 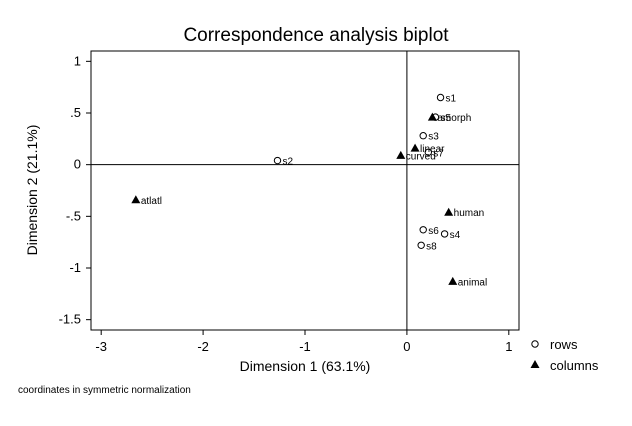 I want to click on row-point-label: s5, so click(x=445, y=118).